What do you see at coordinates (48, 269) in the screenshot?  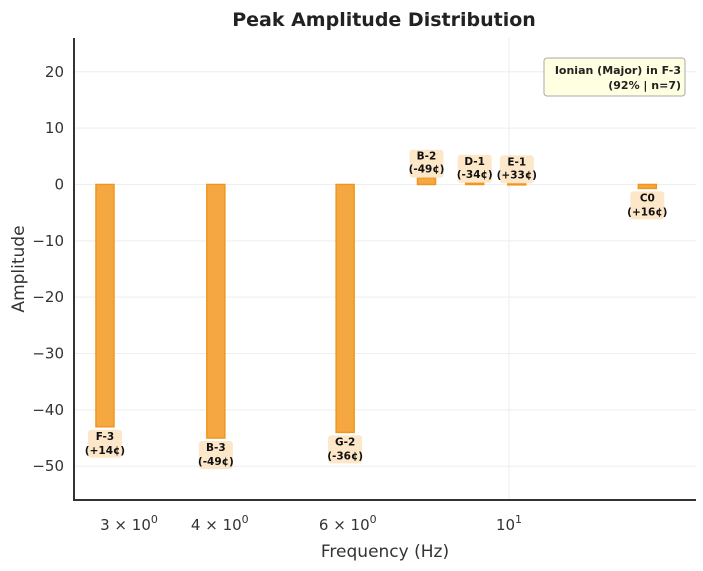 I see `y-ticks: 20 10 0 −10 −20 −30 −40 −50` at bounding box center [48, 269].